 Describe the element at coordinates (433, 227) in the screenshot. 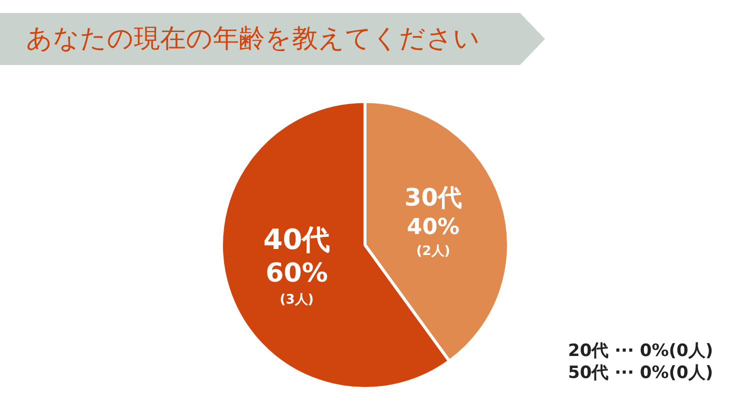

I see `data-label: 40%` at that location.